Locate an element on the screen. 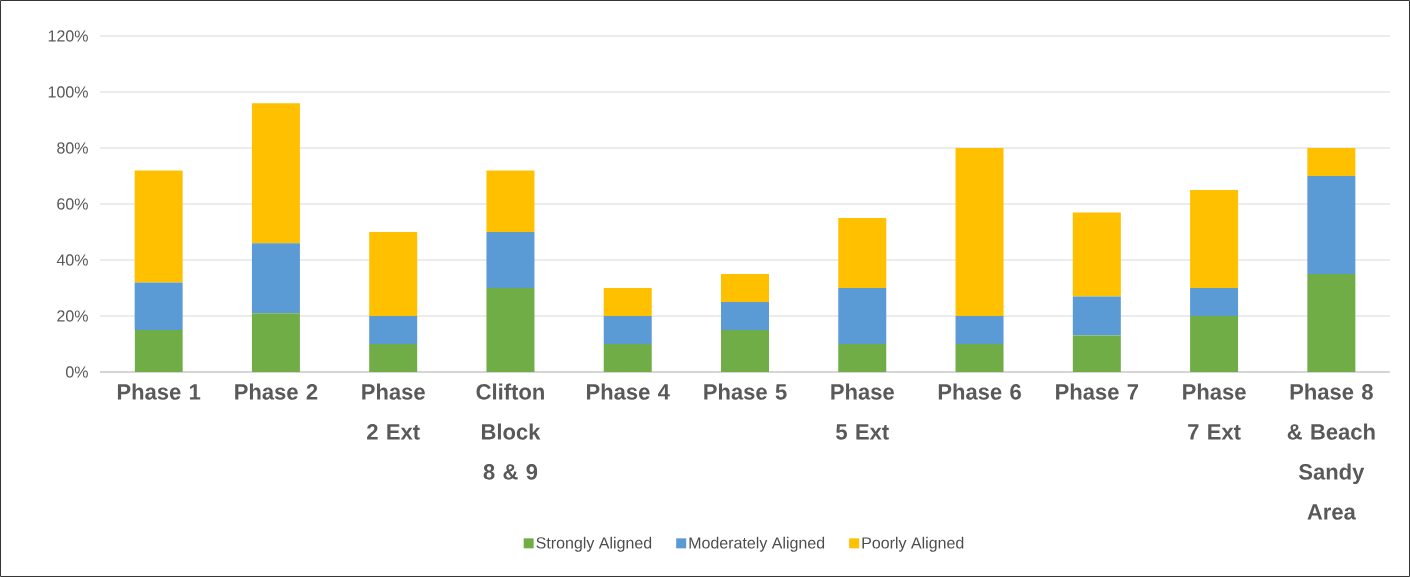 Image resolution: width=1410 pixels, height=577 pixels. y-tick-label: 60% is located at coordinates (72, 204).